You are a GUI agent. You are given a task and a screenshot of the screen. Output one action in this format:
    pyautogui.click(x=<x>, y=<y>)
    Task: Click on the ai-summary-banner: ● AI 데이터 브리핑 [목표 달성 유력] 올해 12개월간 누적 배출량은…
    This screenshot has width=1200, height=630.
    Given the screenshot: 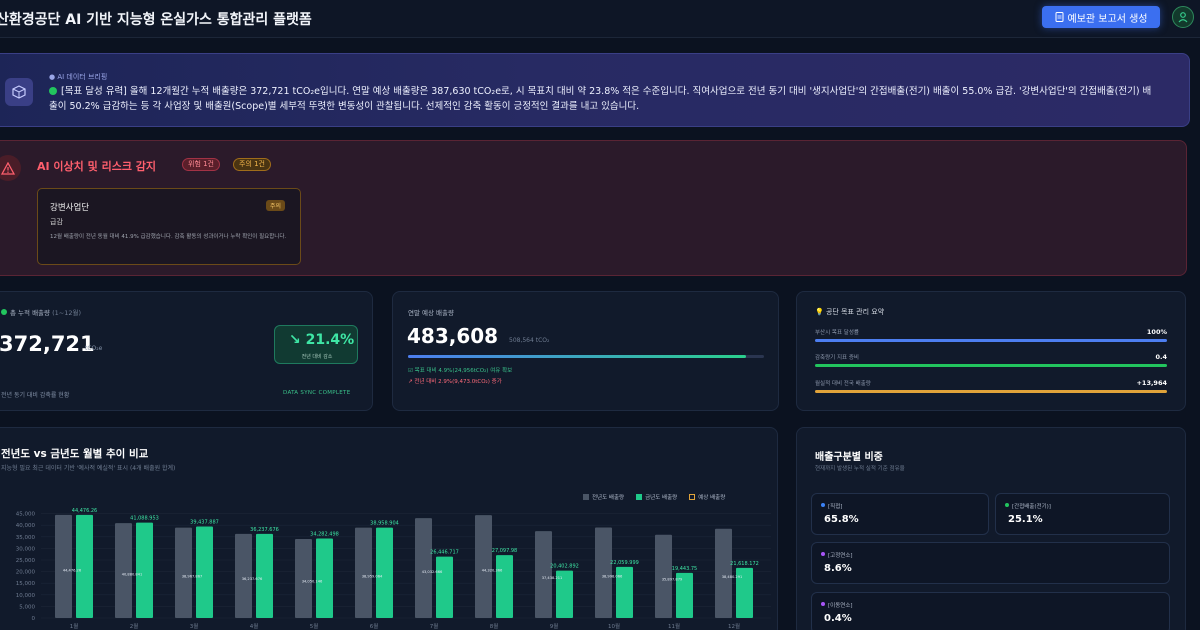 What is the action you would take?
    pyautogui.click(x=595, y=90)
    